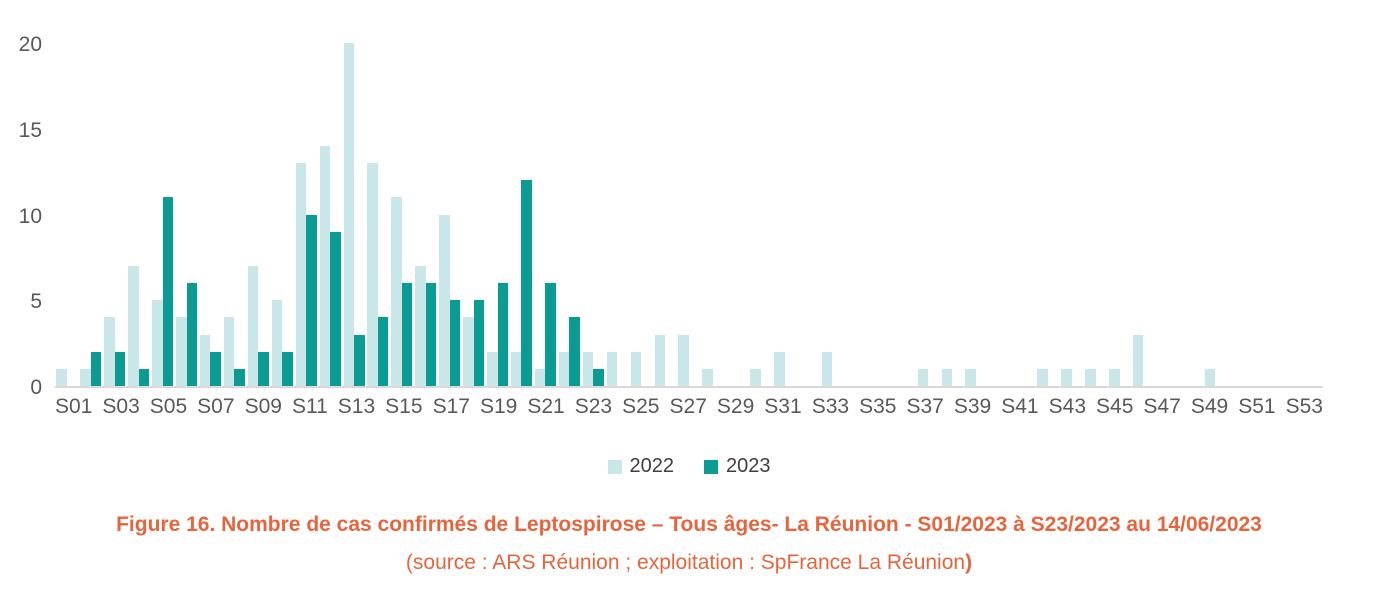  What do you see at coordinates (144, 377) in the screenshot?
I see `bar-2023-S04` at bounding box center [144, 377].